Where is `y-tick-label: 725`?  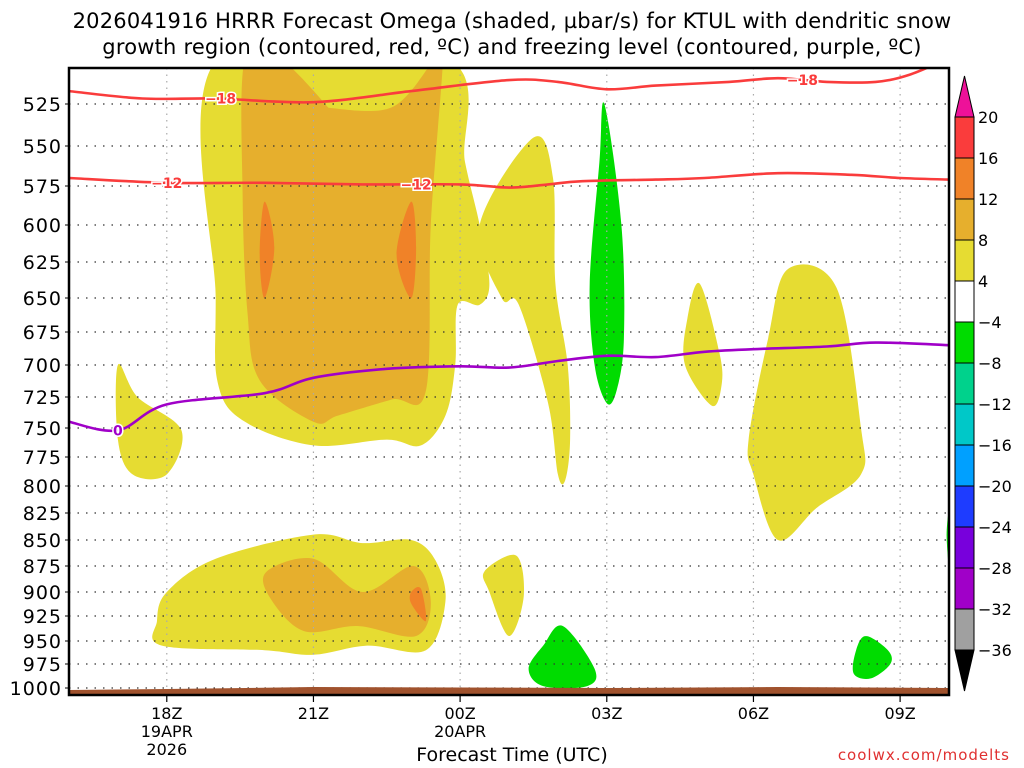 y-tick-label: 725 is located at coordinates (42, 398).